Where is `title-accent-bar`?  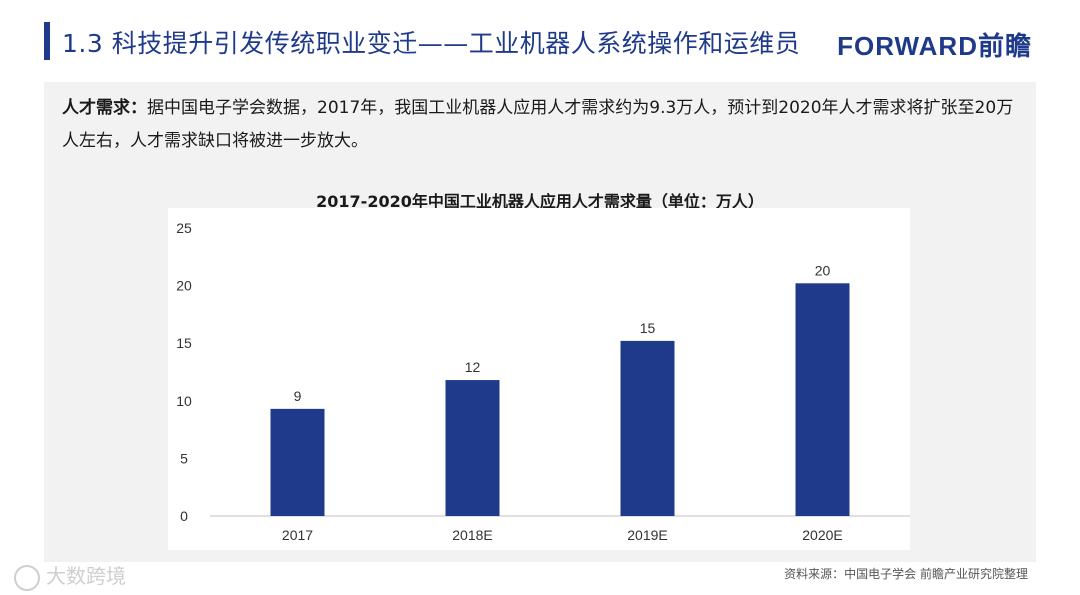 title-accent-bar is located at coordinates (47, 41).